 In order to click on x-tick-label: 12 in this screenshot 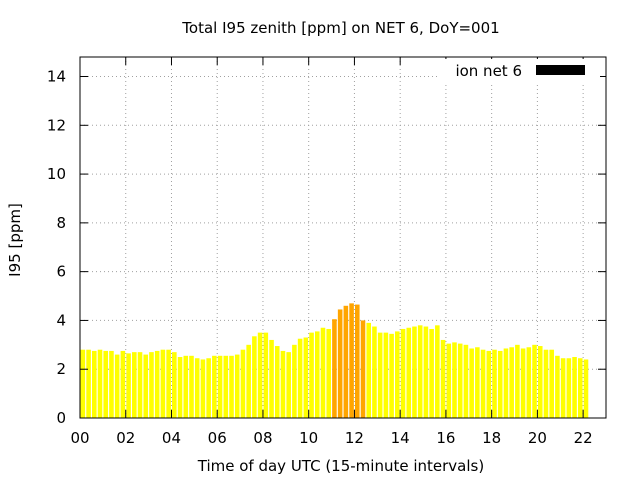, I will do `click(354, 438)`.